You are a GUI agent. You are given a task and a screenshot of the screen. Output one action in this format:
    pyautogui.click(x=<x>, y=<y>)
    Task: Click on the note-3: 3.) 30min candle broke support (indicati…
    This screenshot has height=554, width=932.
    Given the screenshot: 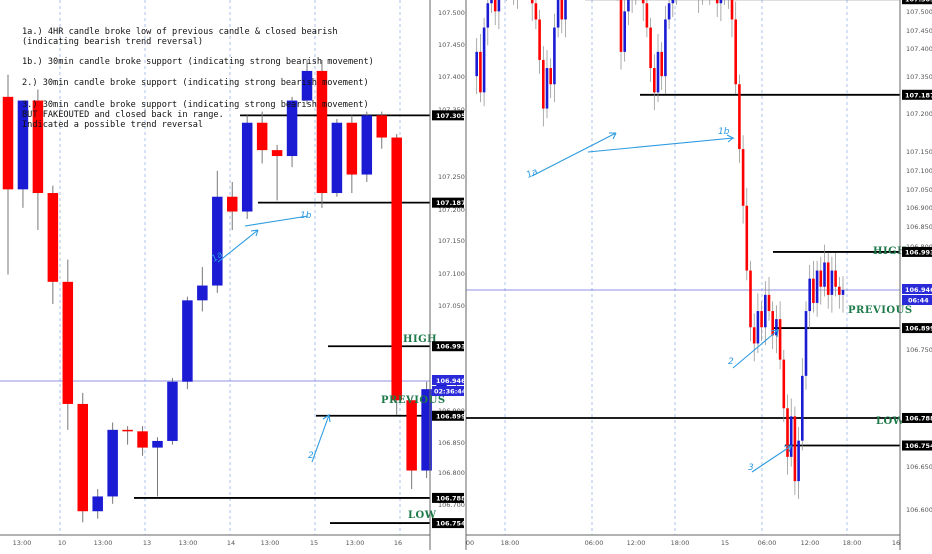 What is the action you would take?
    pyautogui.click(x=195, y=105)
    